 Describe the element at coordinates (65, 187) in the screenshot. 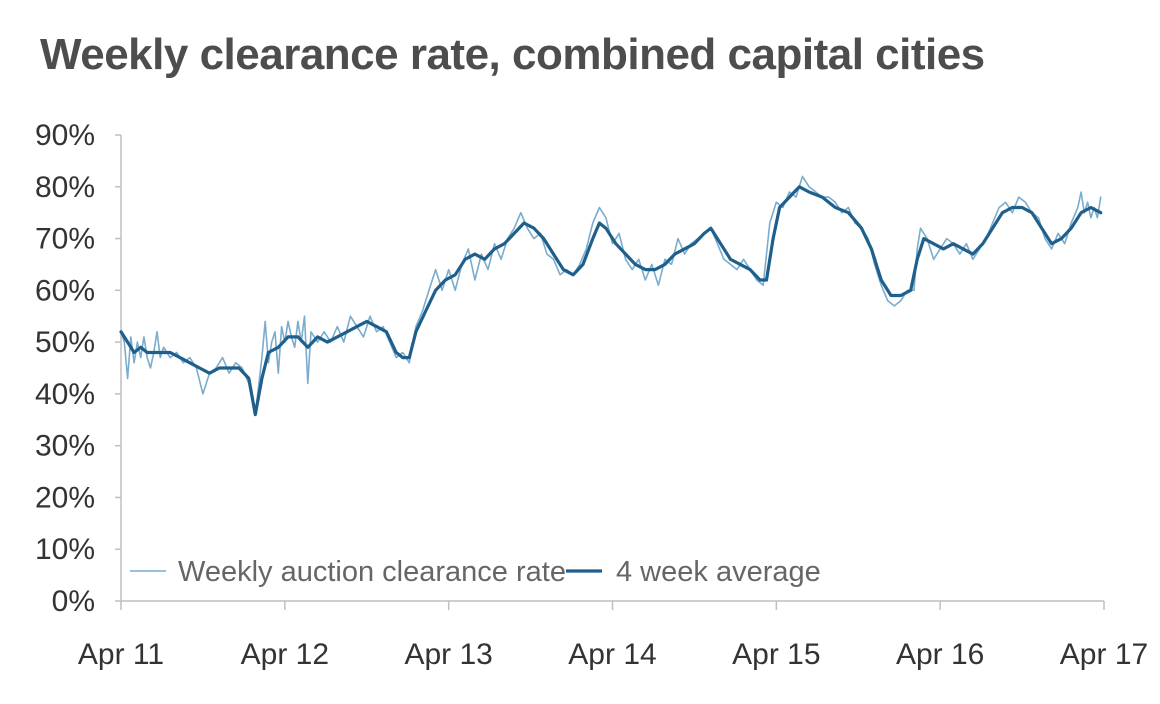

I see `y-tick-label: 80%` at that location.